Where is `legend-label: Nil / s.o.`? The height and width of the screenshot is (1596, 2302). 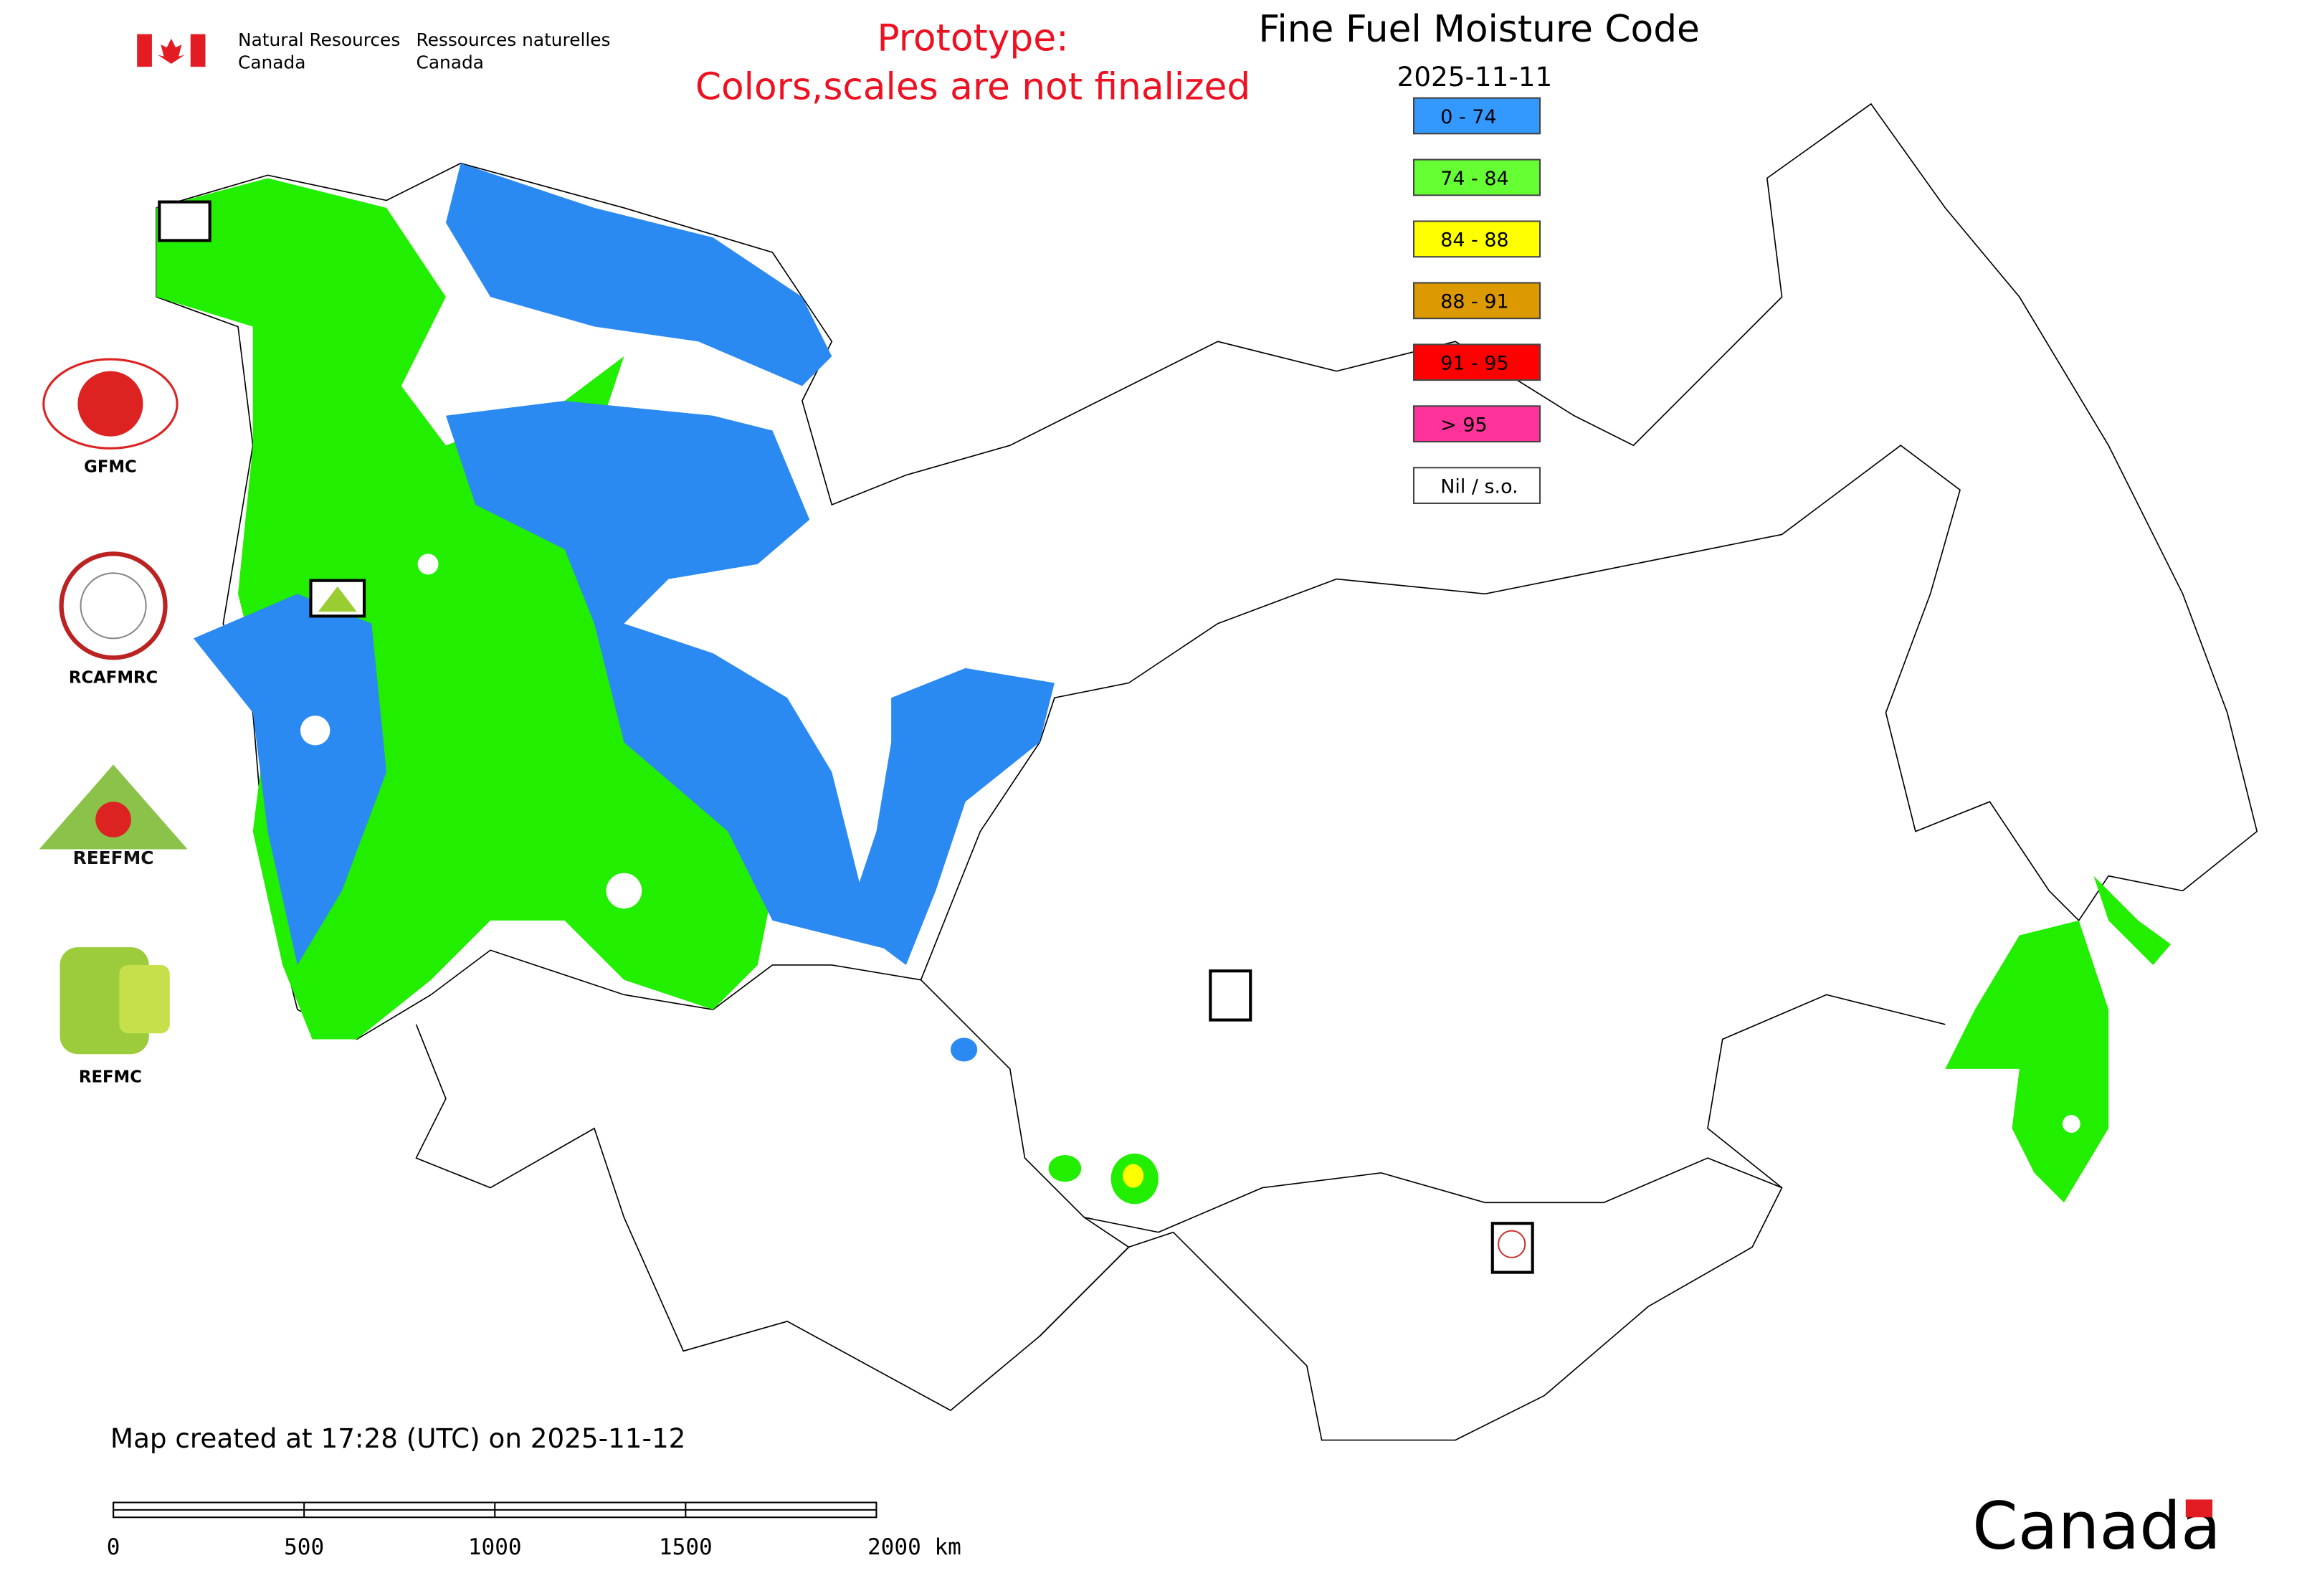
legend-label: Nil / s.o. is located at coordinates (1479, 486).